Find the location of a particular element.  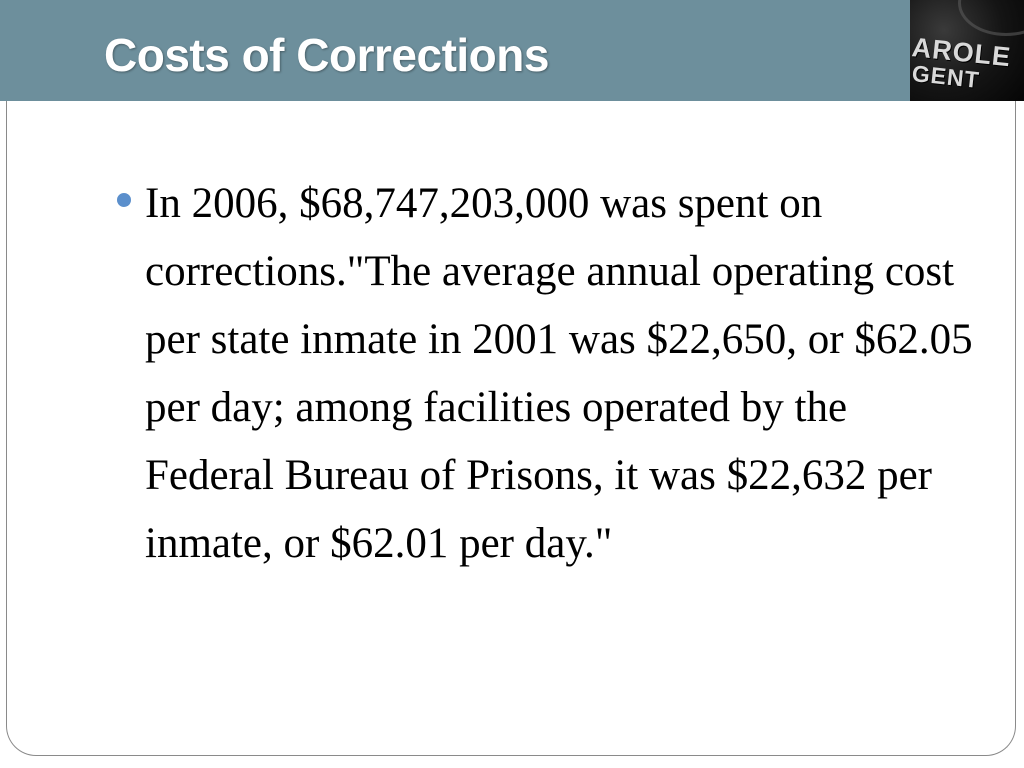

slide-title: Costs of Corrections is located at coordinates (326, 55).